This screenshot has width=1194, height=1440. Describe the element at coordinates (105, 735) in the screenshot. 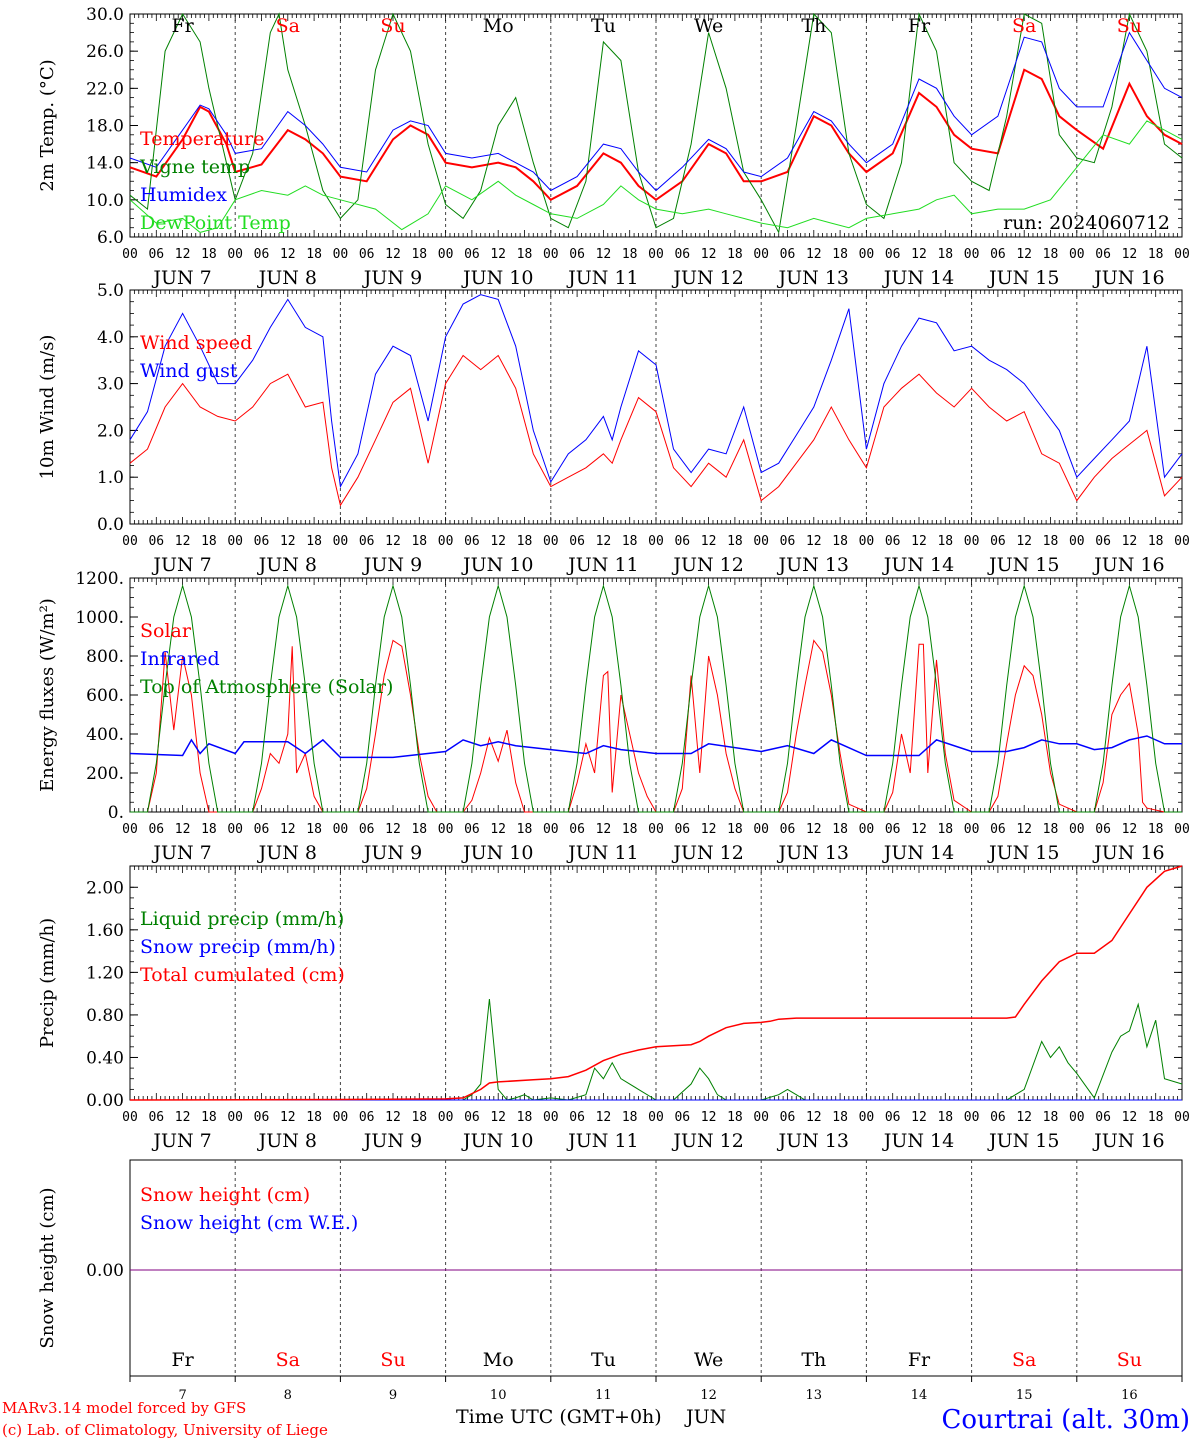

I see `y-tick-label: 400.` at that location.